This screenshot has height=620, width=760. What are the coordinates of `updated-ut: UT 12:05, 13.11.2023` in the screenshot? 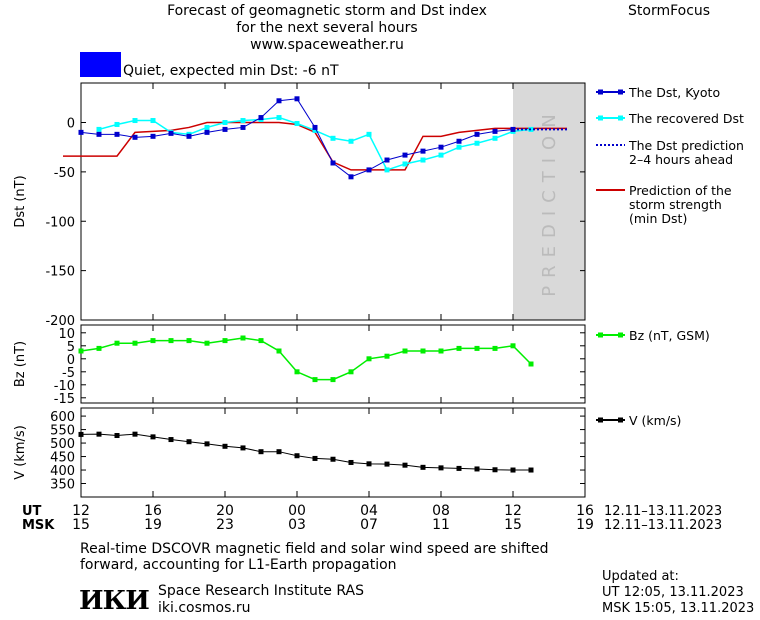 It's located at (673, 592).